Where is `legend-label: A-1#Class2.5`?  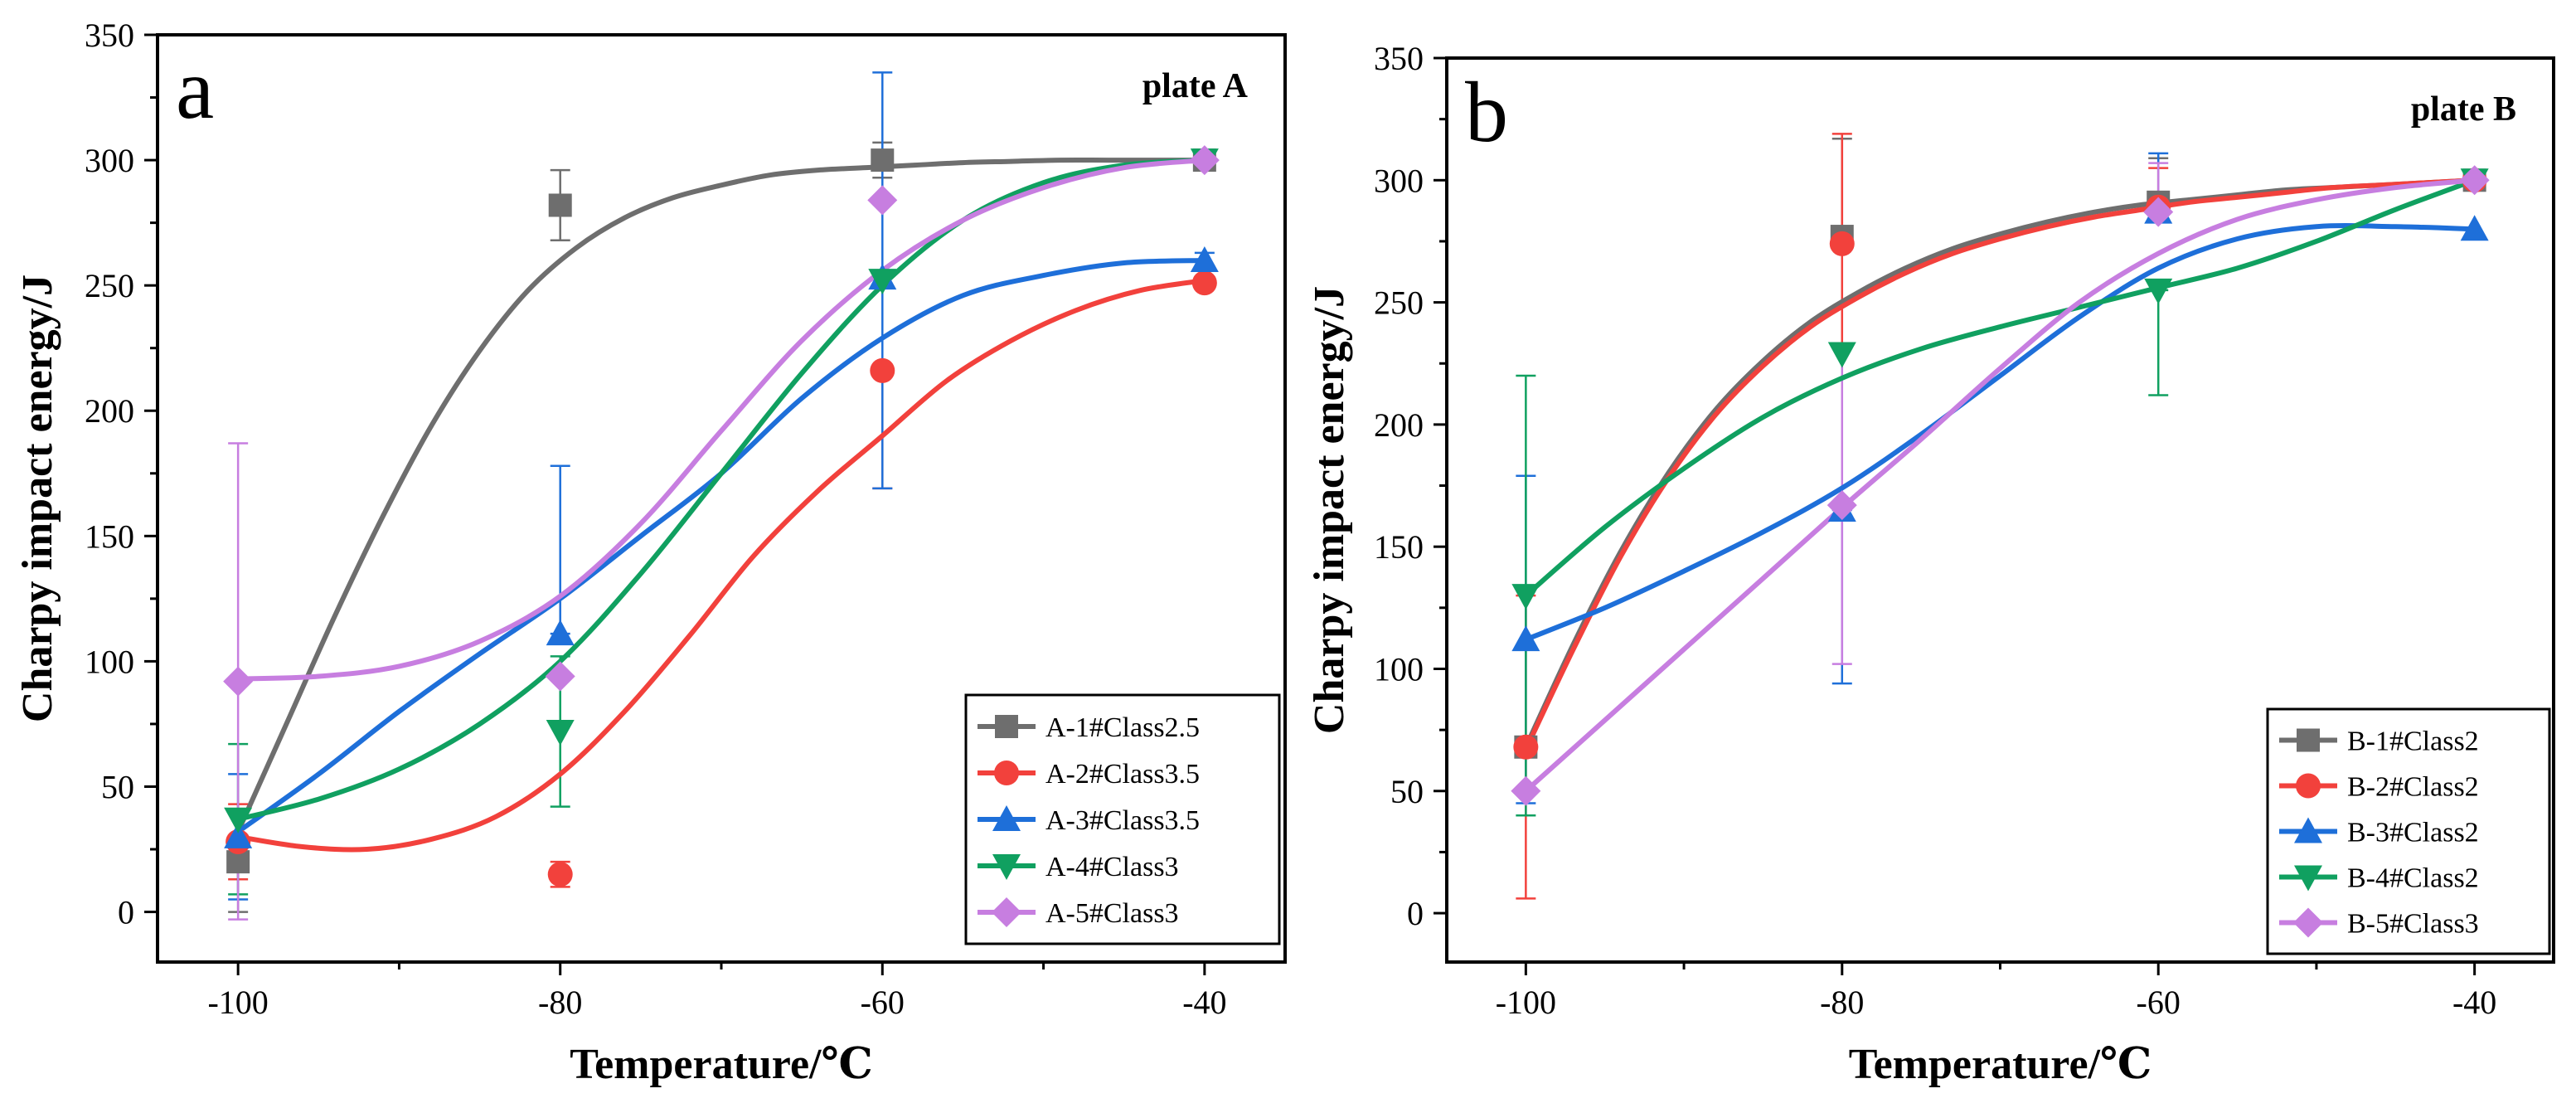
legend-label: A-1#Class2.5 is located at coordinates (1122, 727).